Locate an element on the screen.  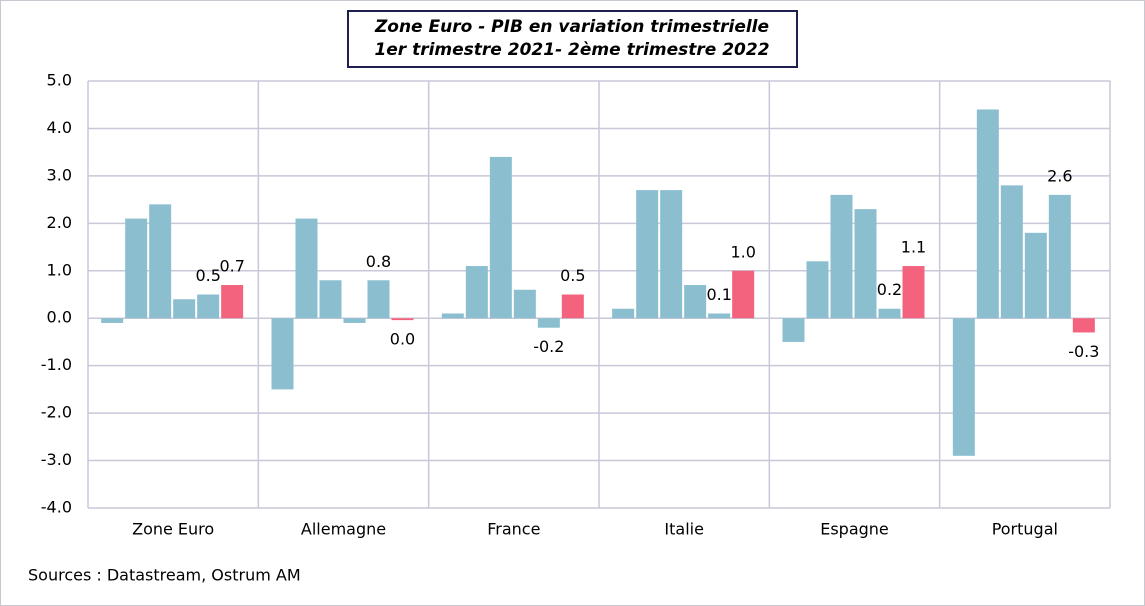
x-tick-label: Italie is located at coordinates (684, 529).